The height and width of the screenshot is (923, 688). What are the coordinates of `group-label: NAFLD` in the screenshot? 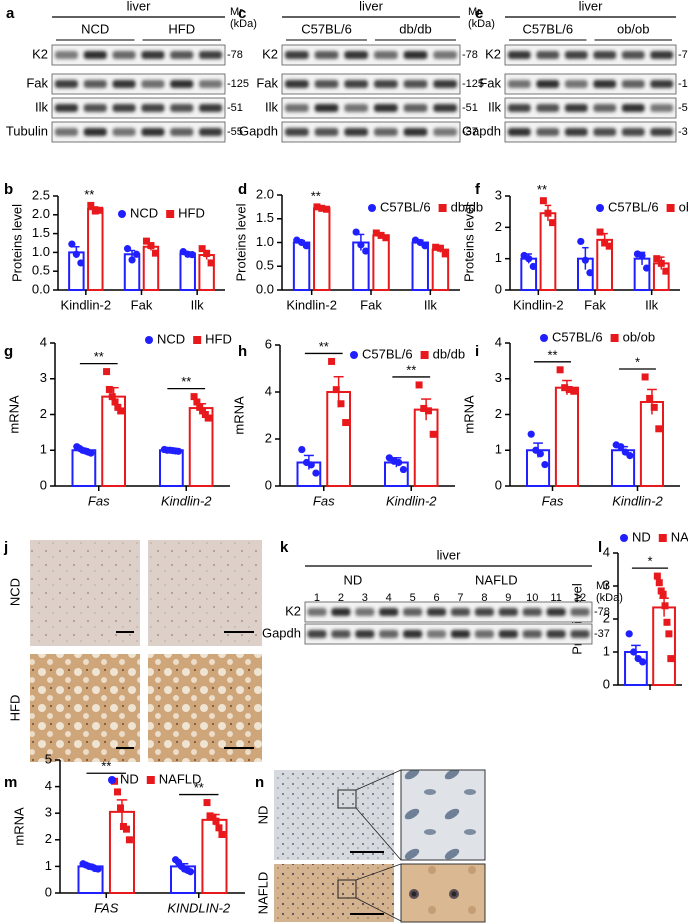 It's located at (496, 579).